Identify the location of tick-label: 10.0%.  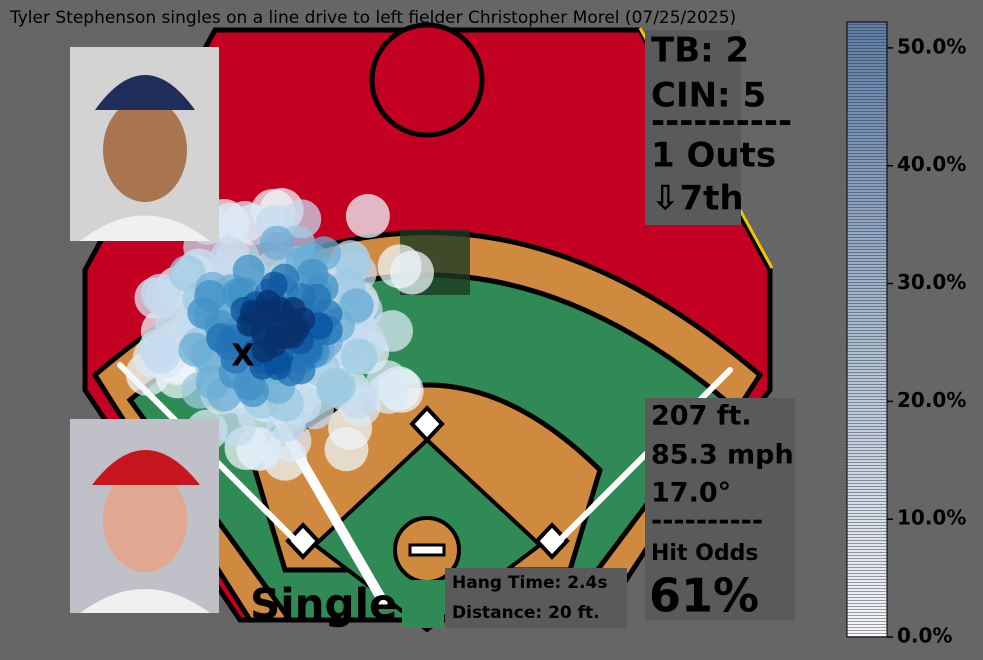
(931, 518).